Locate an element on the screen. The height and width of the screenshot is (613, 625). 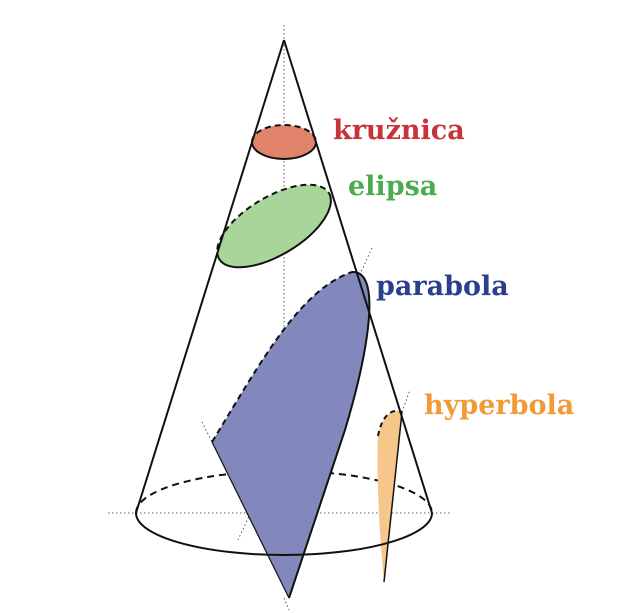
cone-base-front is located at coordinates (284, 534).